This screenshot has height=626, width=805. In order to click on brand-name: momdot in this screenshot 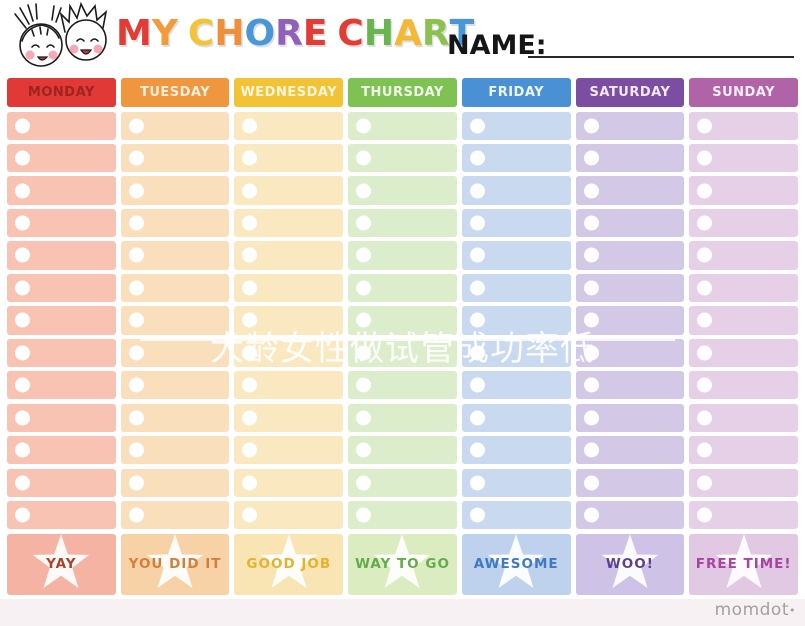, I will do `click(751, 610)`.